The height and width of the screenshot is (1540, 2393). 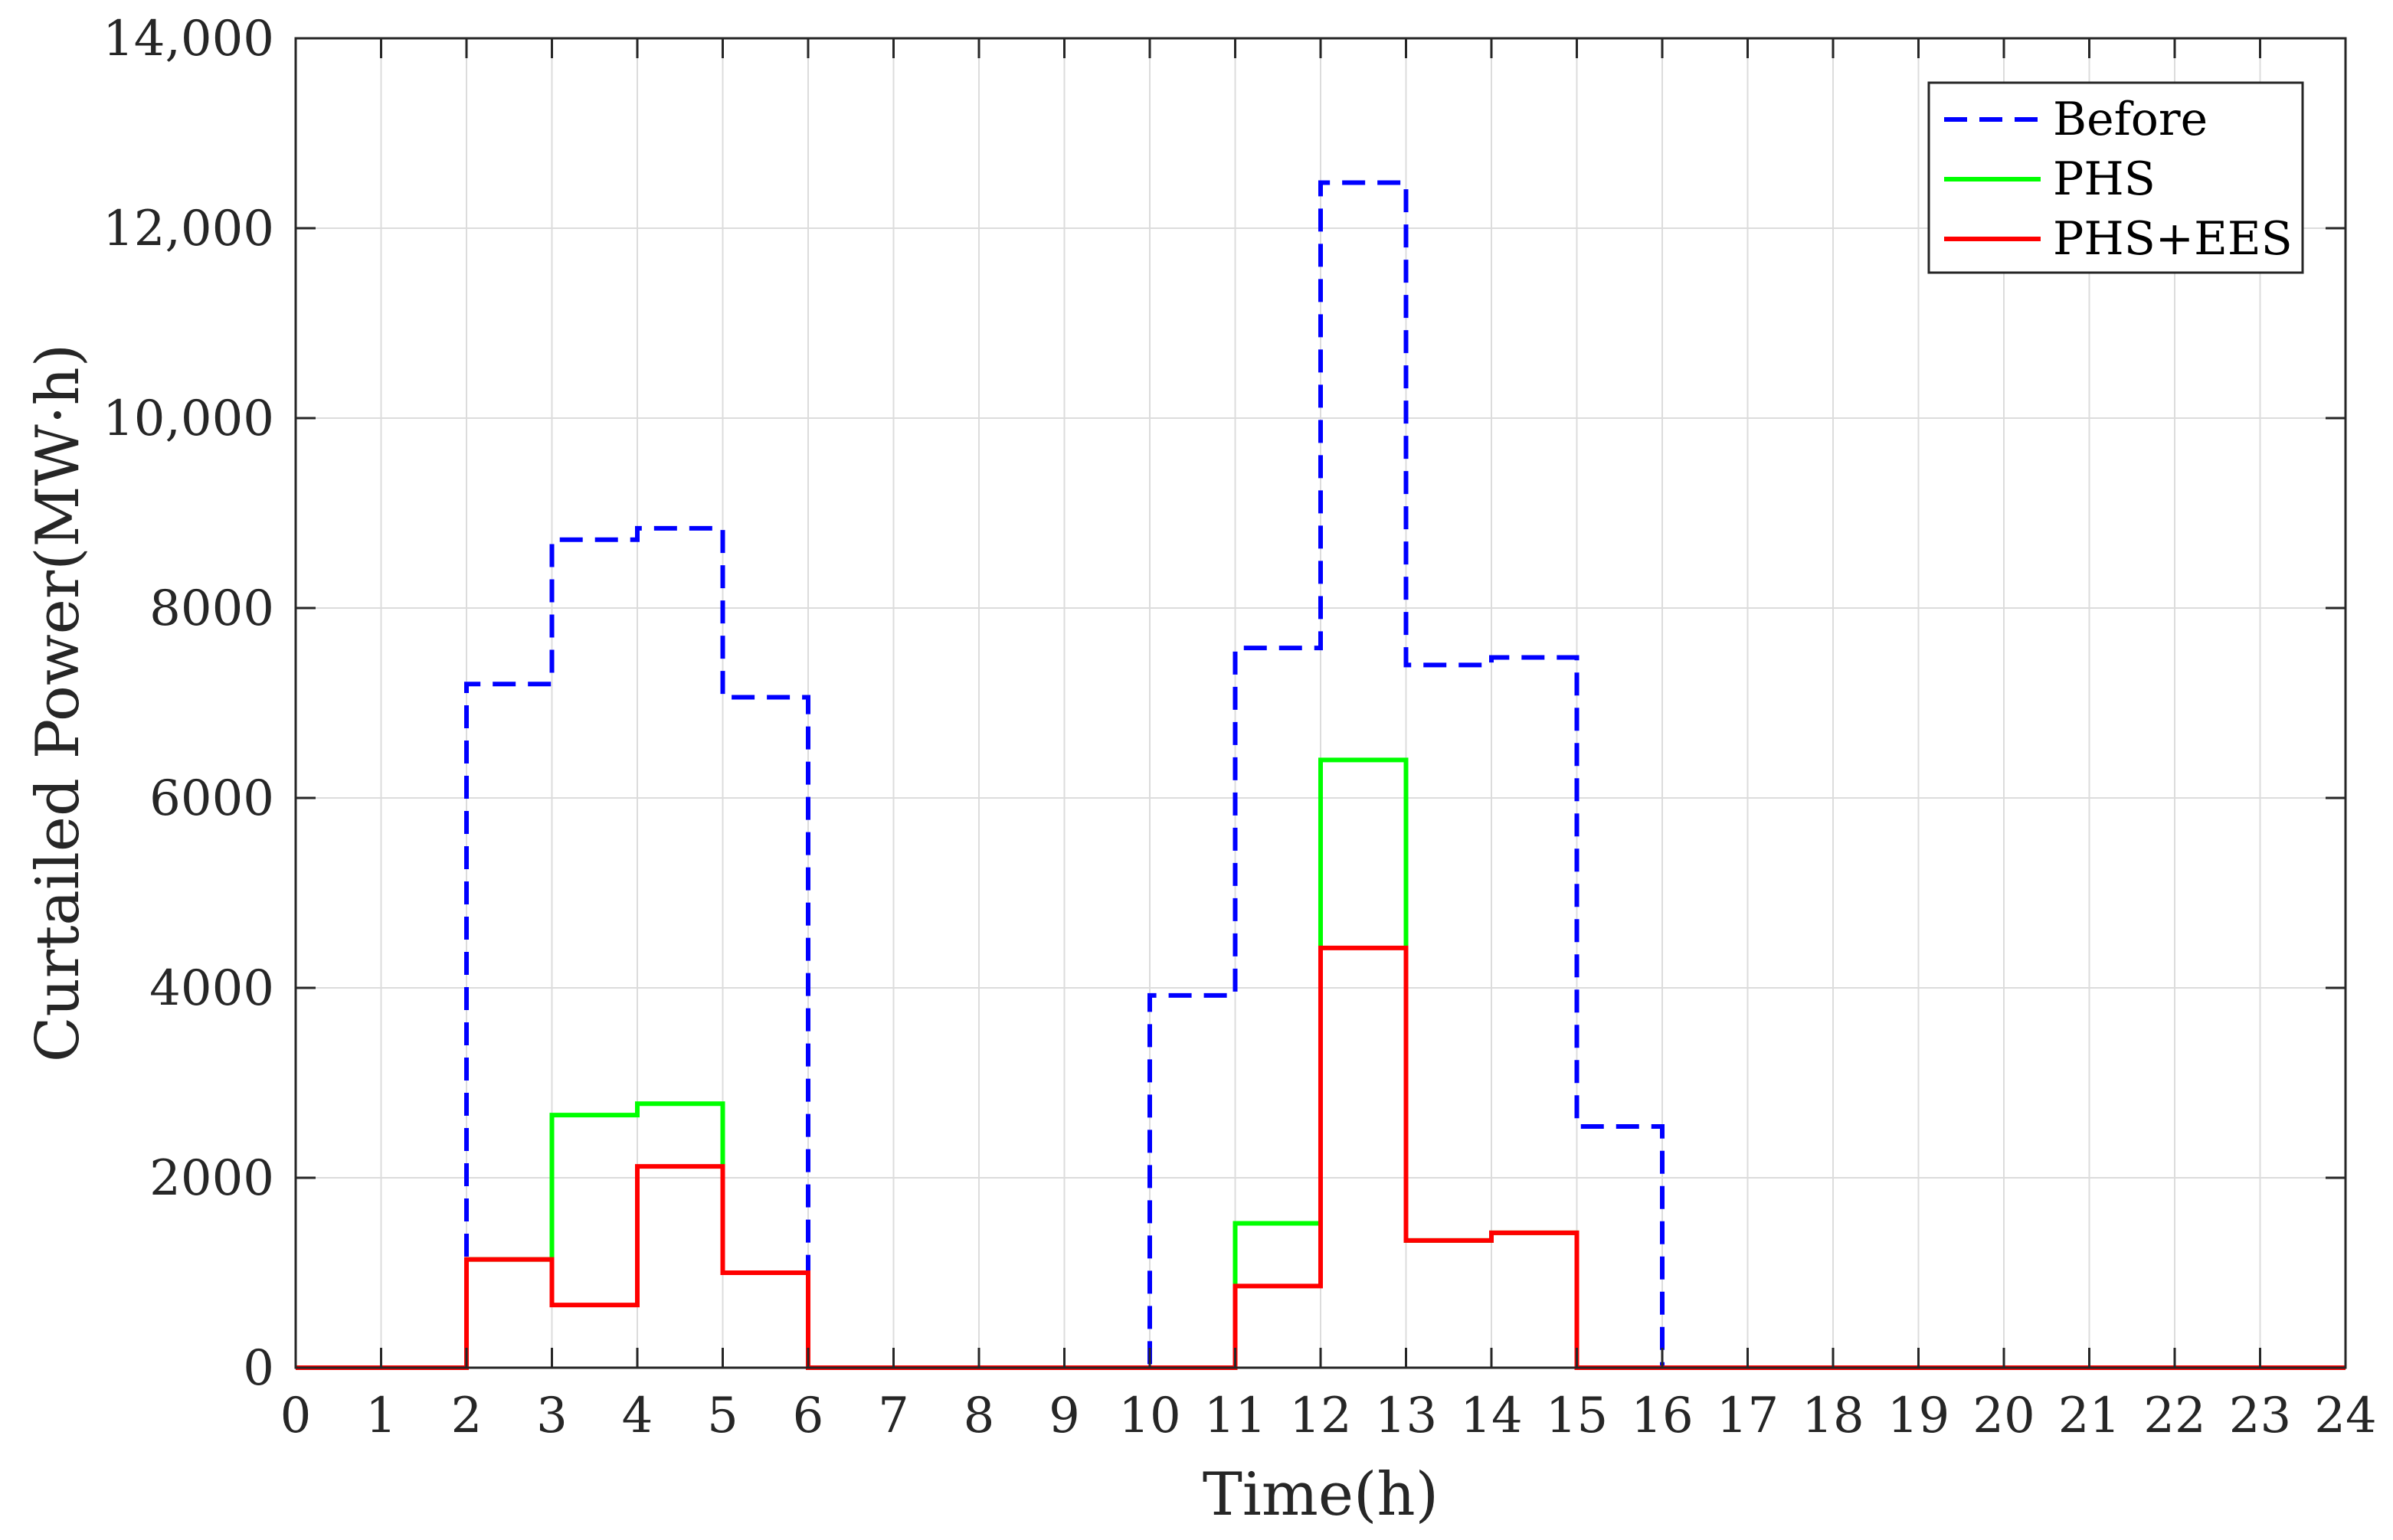 What do you see at coordinates (722, 1416) in the screenshot?
I see `x-tick-label: 5` at bounding box center [722, 1416].